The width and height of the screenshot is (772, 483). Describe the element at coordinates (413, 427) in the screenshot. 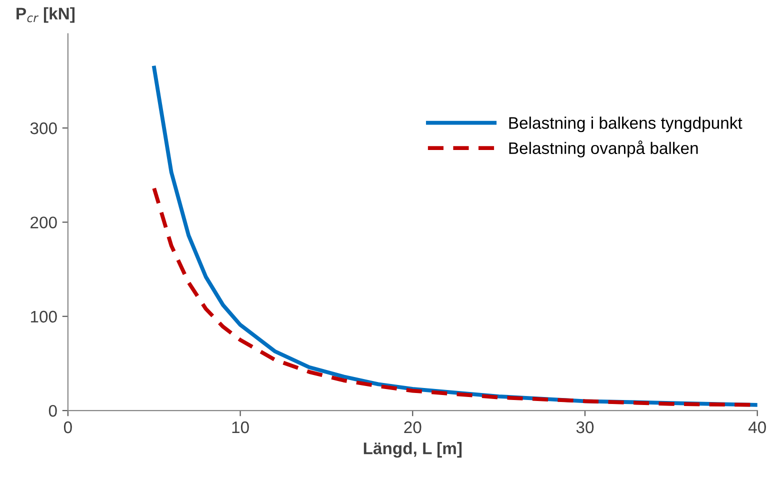

I see `x-tick-label: 20` at that location.